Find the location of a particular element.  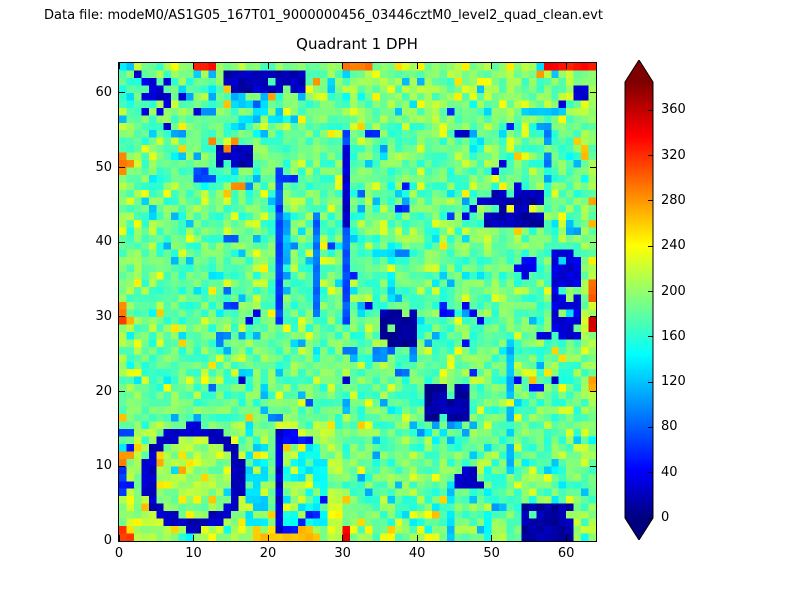

x-tick-label: 40 is located at coordinates (417, 553).